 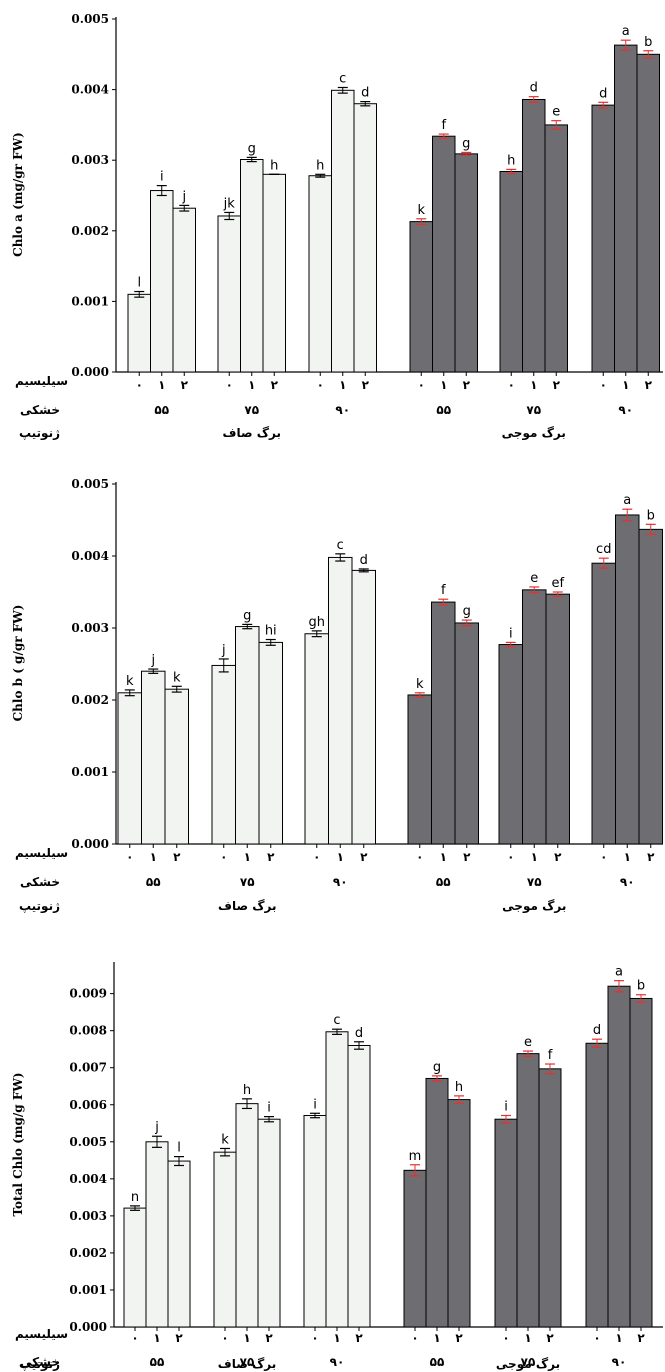 What do you see at coordinates (18, 194) in the screenshot?
I see `y-axis-title: Chlo a (mg/gr FW)` at bounding box center [18, 194].